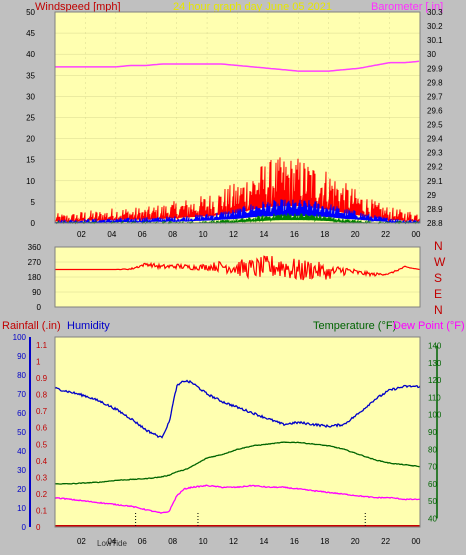 This screenshot has width=466, height=555. I want to click on barometer-y-tick: 28.9, so click(435, 209).